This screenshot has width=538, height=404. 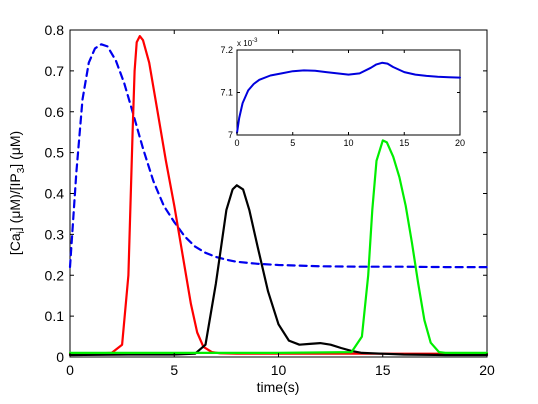 I want to click on inset-x-tick-label: 20, so click(x=460, y=143).